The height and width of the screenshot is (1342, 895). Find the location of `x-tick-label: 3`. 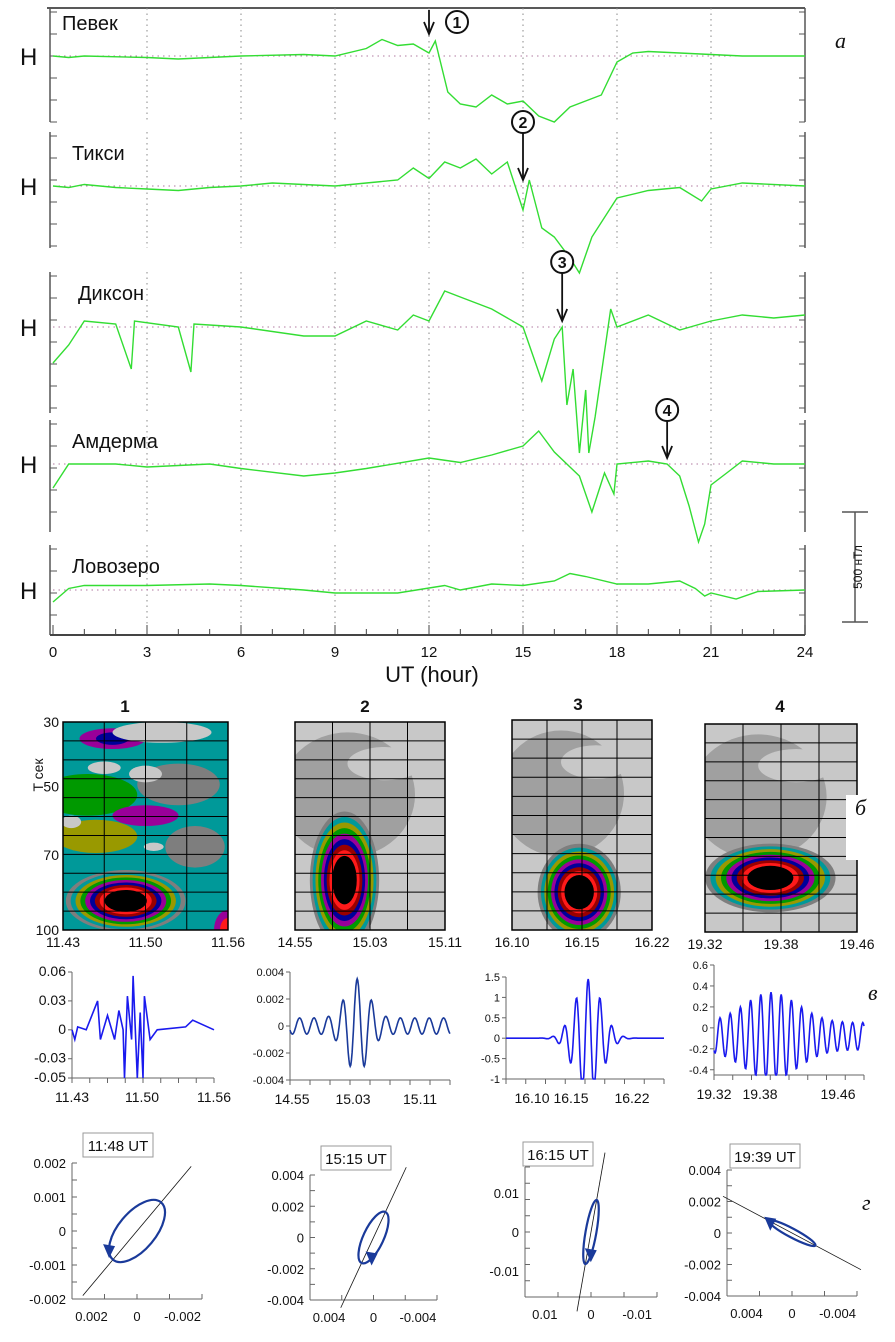

x-tick-label: 3 is located at coordinates (147, 652).